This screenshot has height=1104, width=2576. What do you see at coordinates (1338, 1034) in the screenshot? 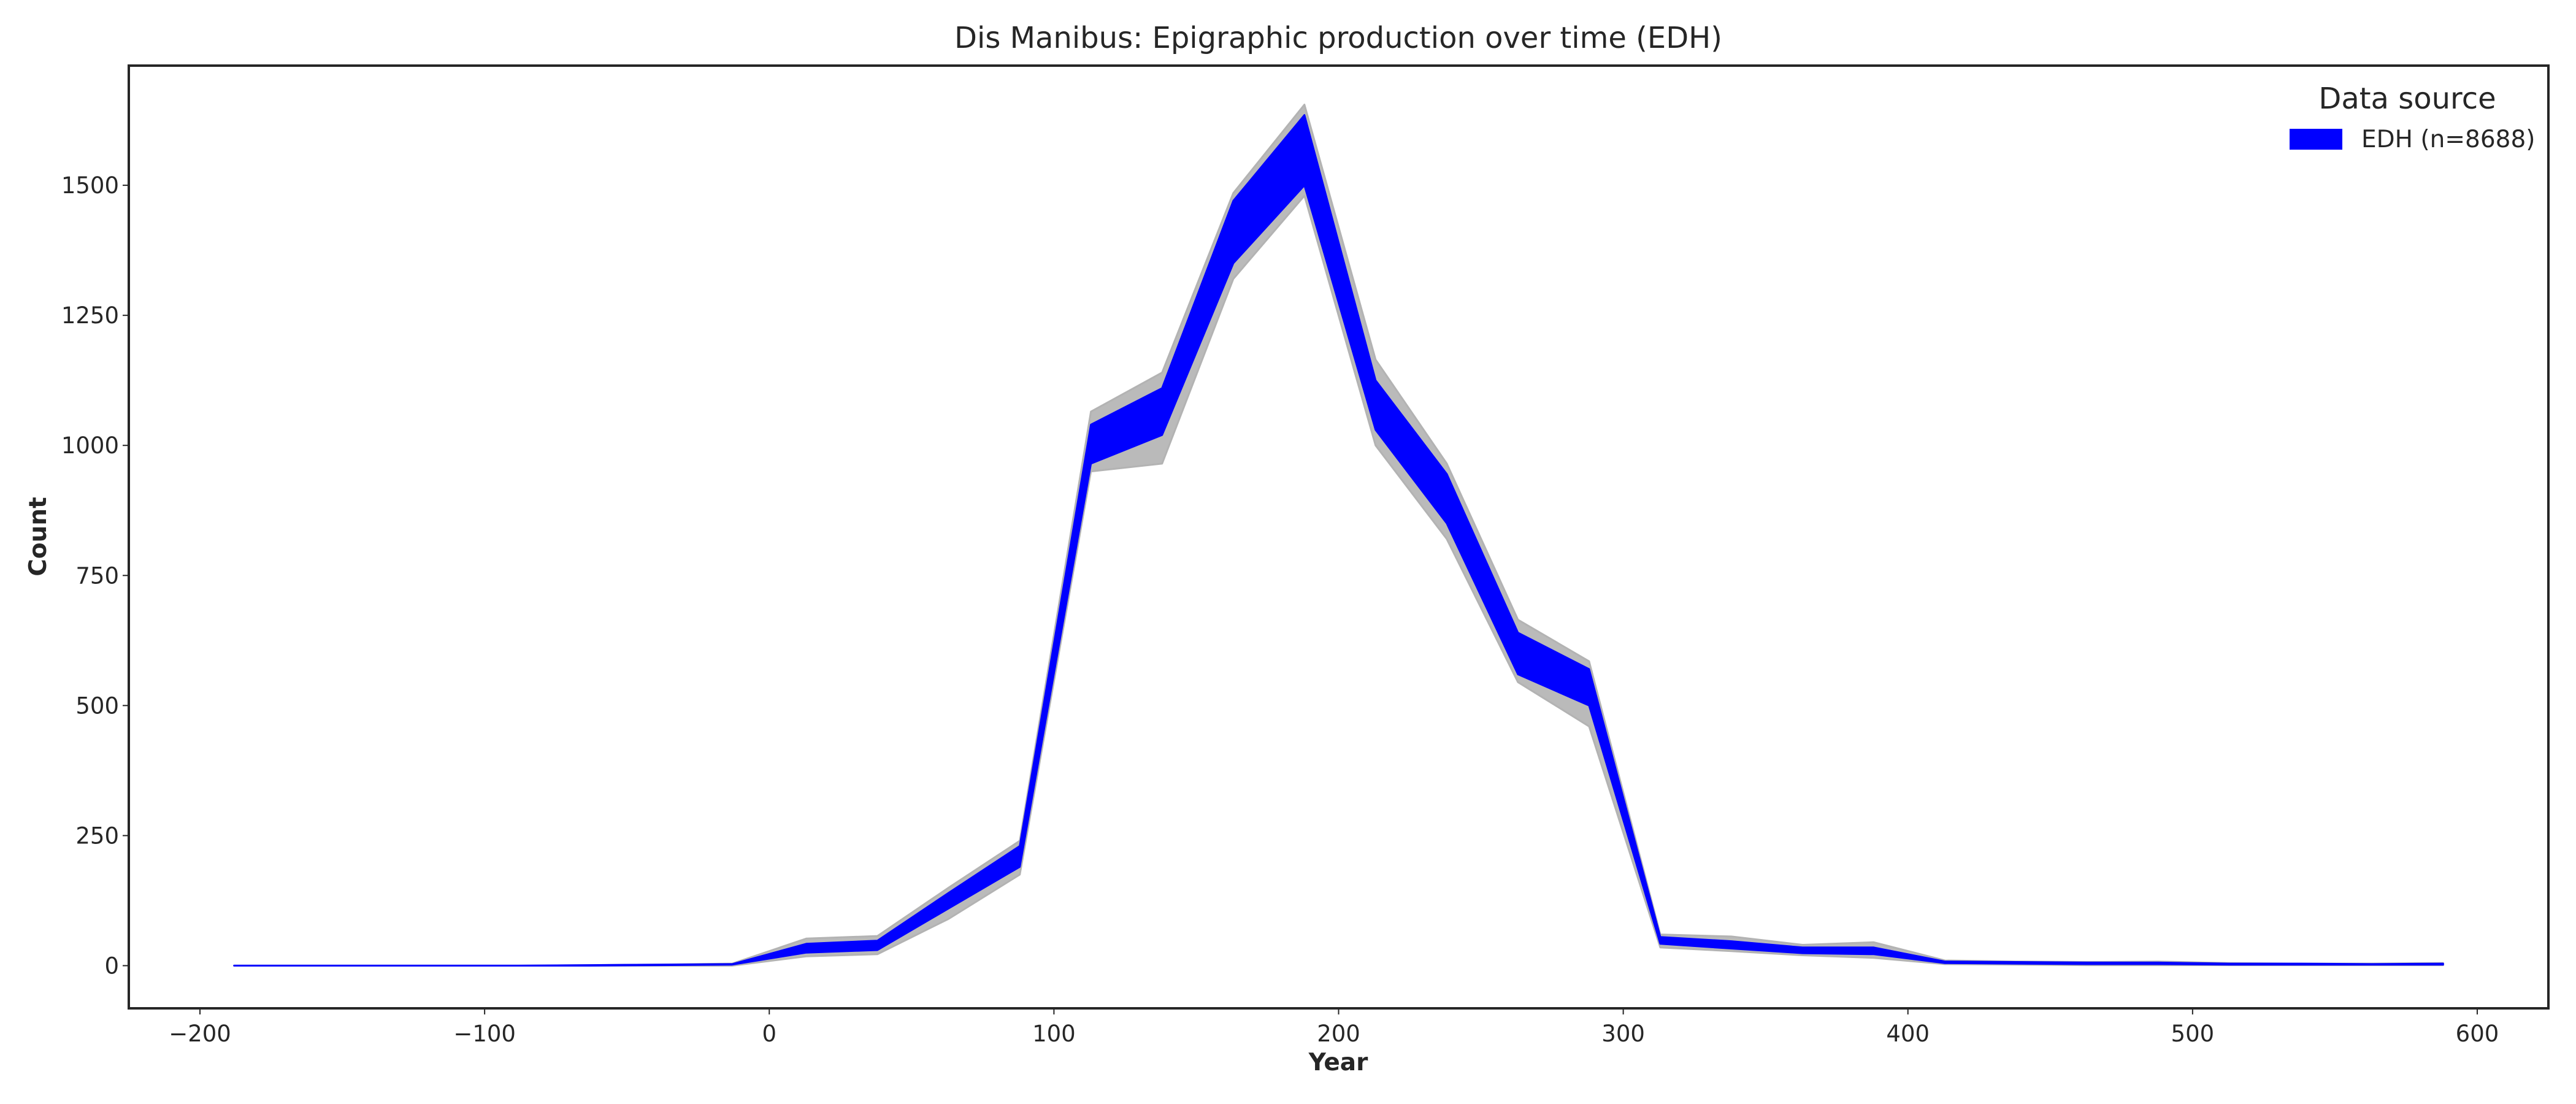
I see `x-tick-label: 200` at bounding box center [1338, 1034].